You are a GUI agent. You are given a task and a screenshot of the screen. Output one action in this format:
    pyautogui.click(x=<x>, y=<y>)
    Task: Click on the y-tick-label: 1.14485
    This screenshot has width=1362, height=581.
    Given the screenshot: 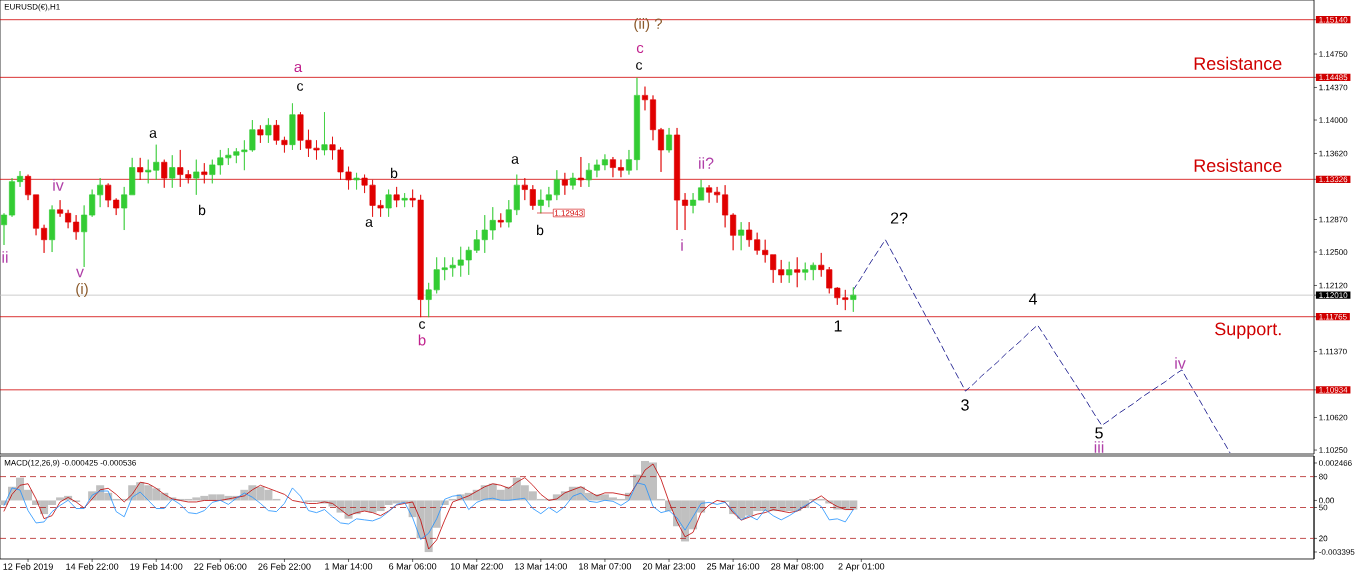 What is the action you would take?
    pyautogui.click(x=1333, y=77)
    